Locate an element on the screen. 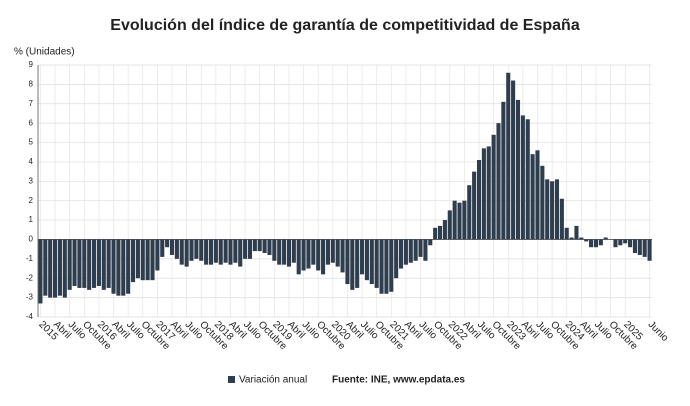 The height and width of the screenshot is (406, 690). y-tick-label: -4 is located at coordinates (30, 316).